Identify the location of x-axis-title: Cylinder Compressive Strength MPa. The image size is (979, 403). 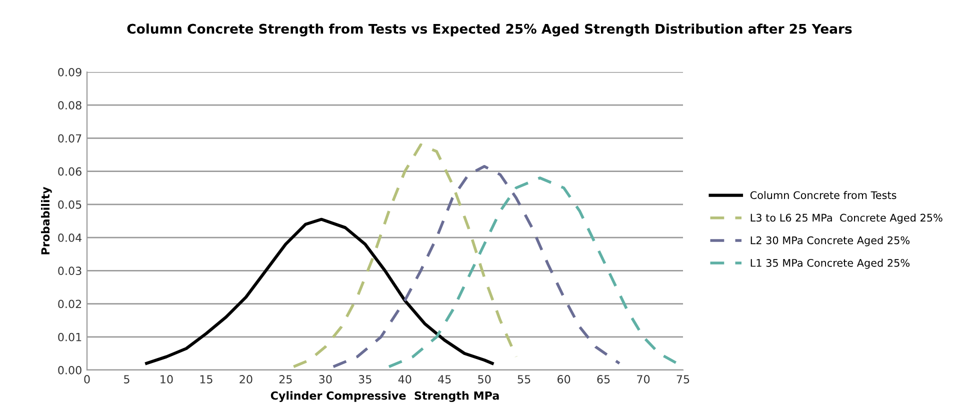
(384, 396).